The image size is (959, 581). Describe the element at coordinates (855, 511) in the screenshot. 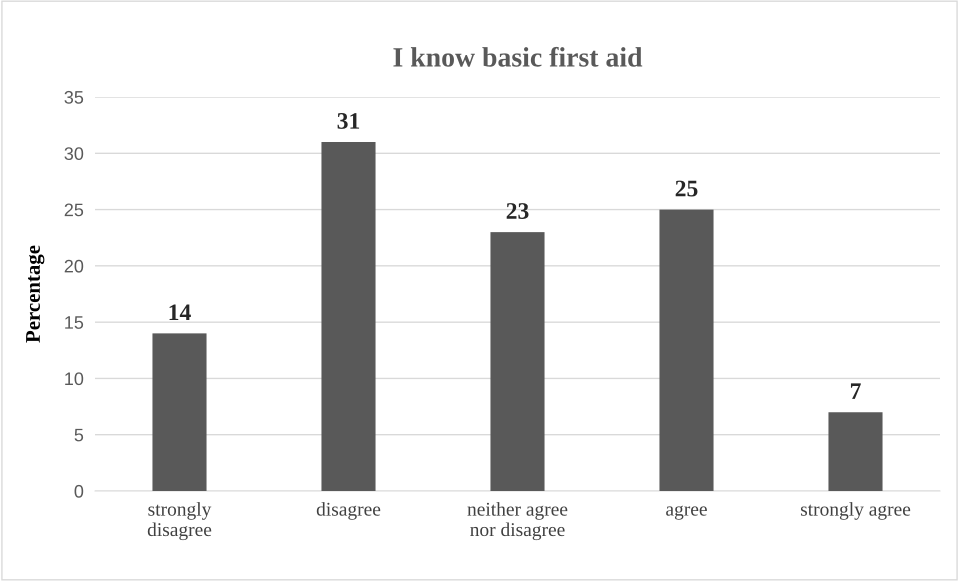

I see `x-tick-label: strongly agree` at that location.